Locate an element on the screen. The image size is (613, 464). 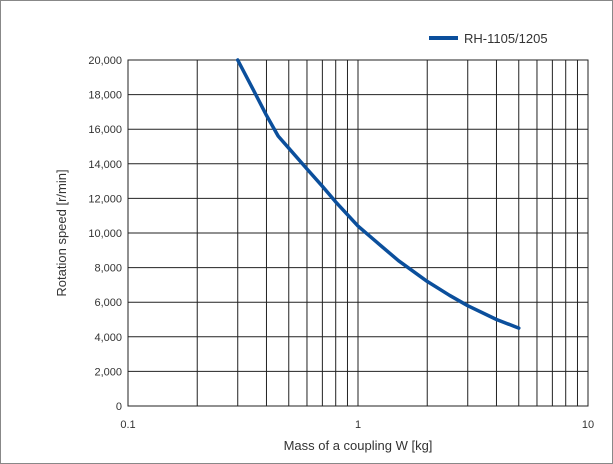
legend: RH-1105/1205 is located at coordinates (488, 38).